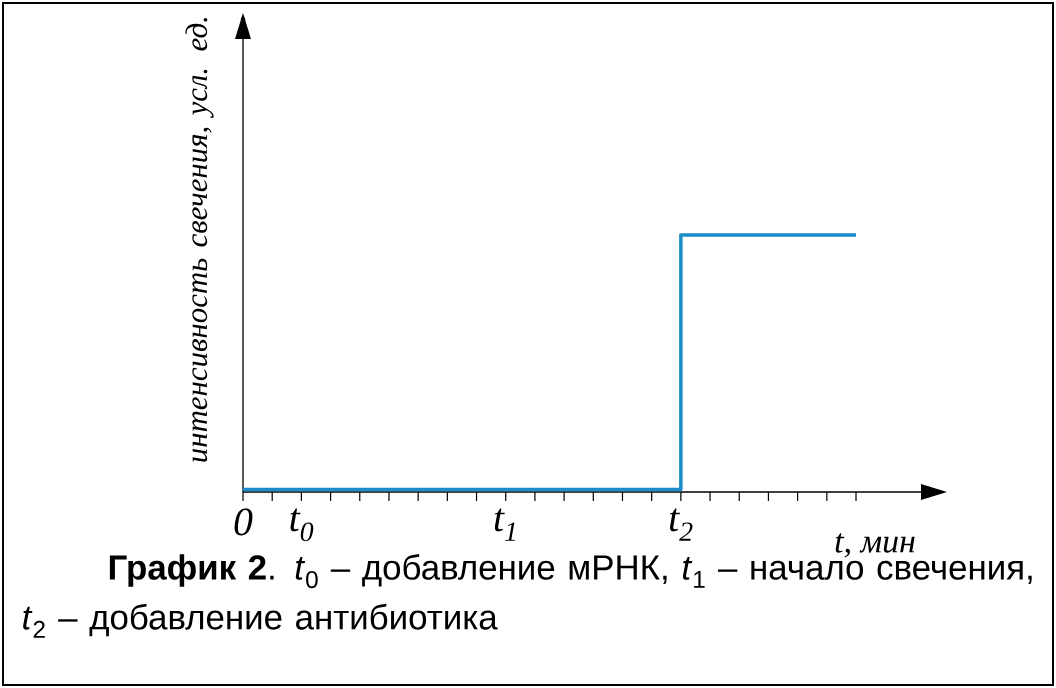 The width and height of the screenshot is (1056, 688). I want to click on x-tick-label: t$_{0}$, so click(302, 525).